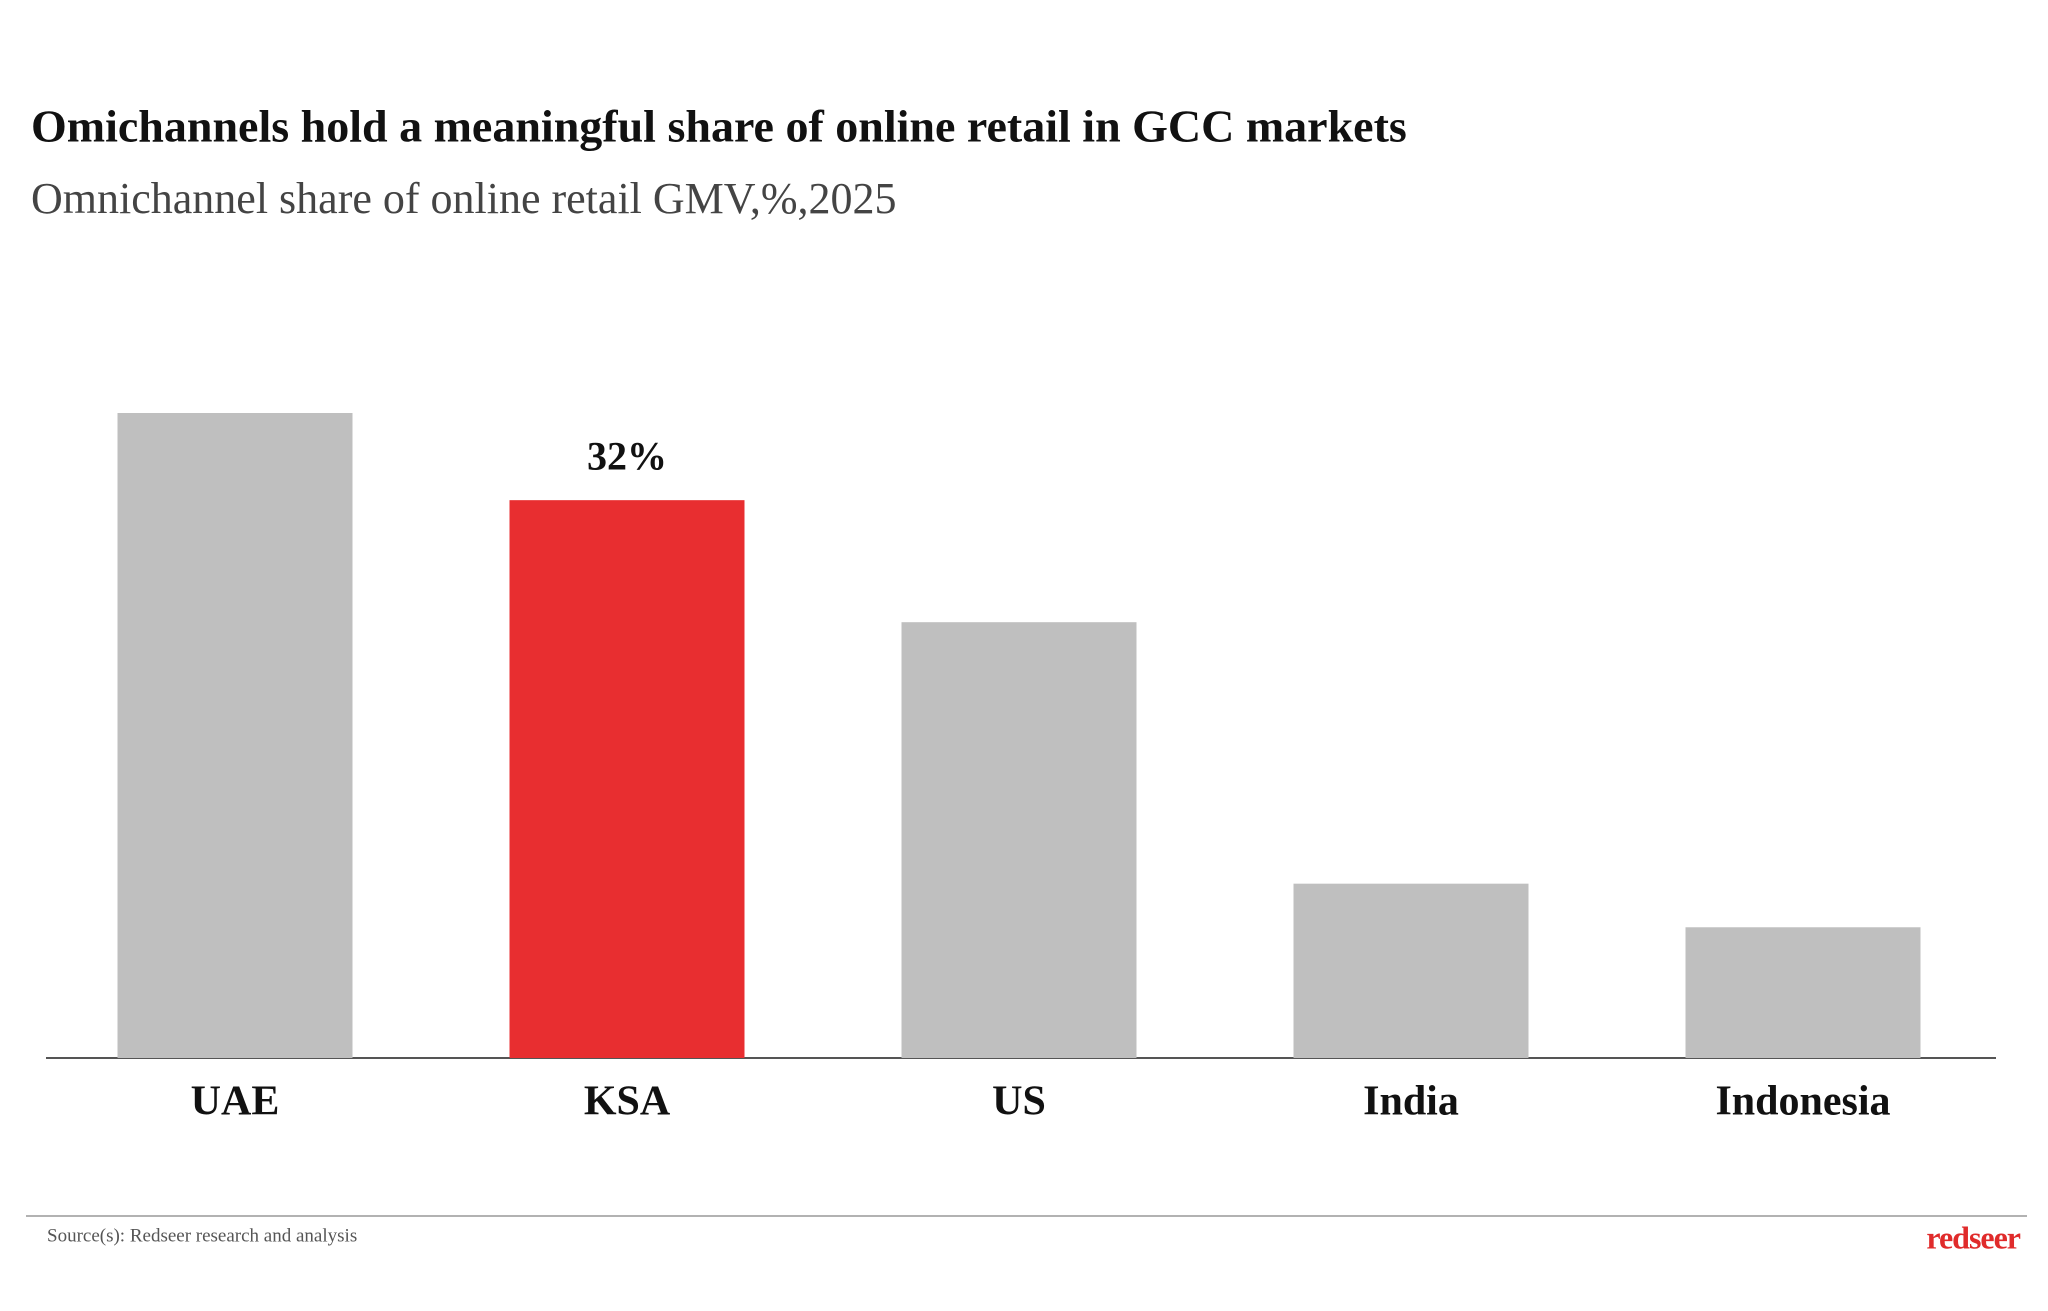 The height and width of the screenshot is (1311, 2048). I want to click on x-tick-label: KSA, so click(627, 1102).